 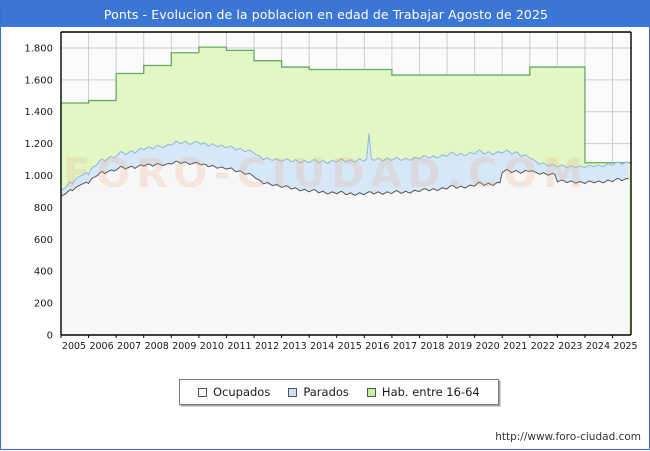 I want to click on legend-label-ocupados: Ocupados, so click(x=242, y=392).